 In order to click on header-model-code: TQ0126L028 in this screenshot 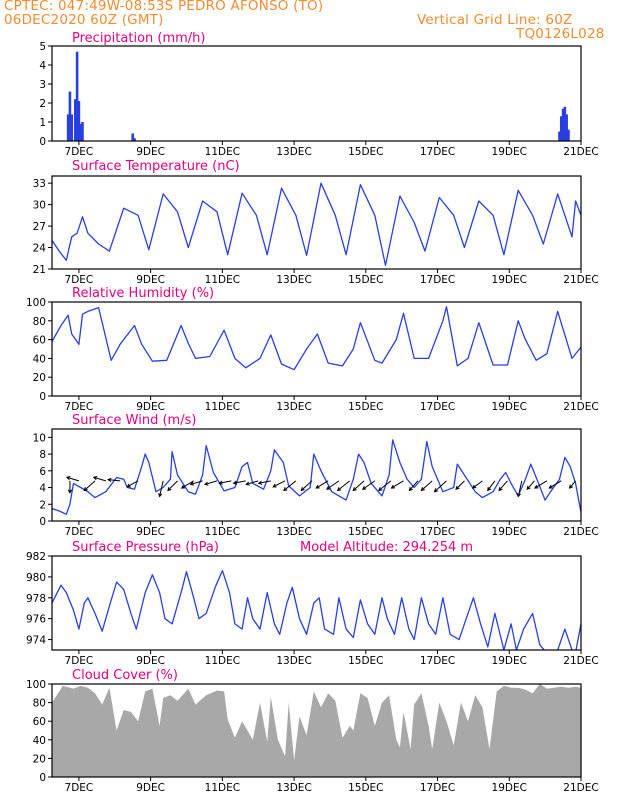, I will do `click(560, 34)`.